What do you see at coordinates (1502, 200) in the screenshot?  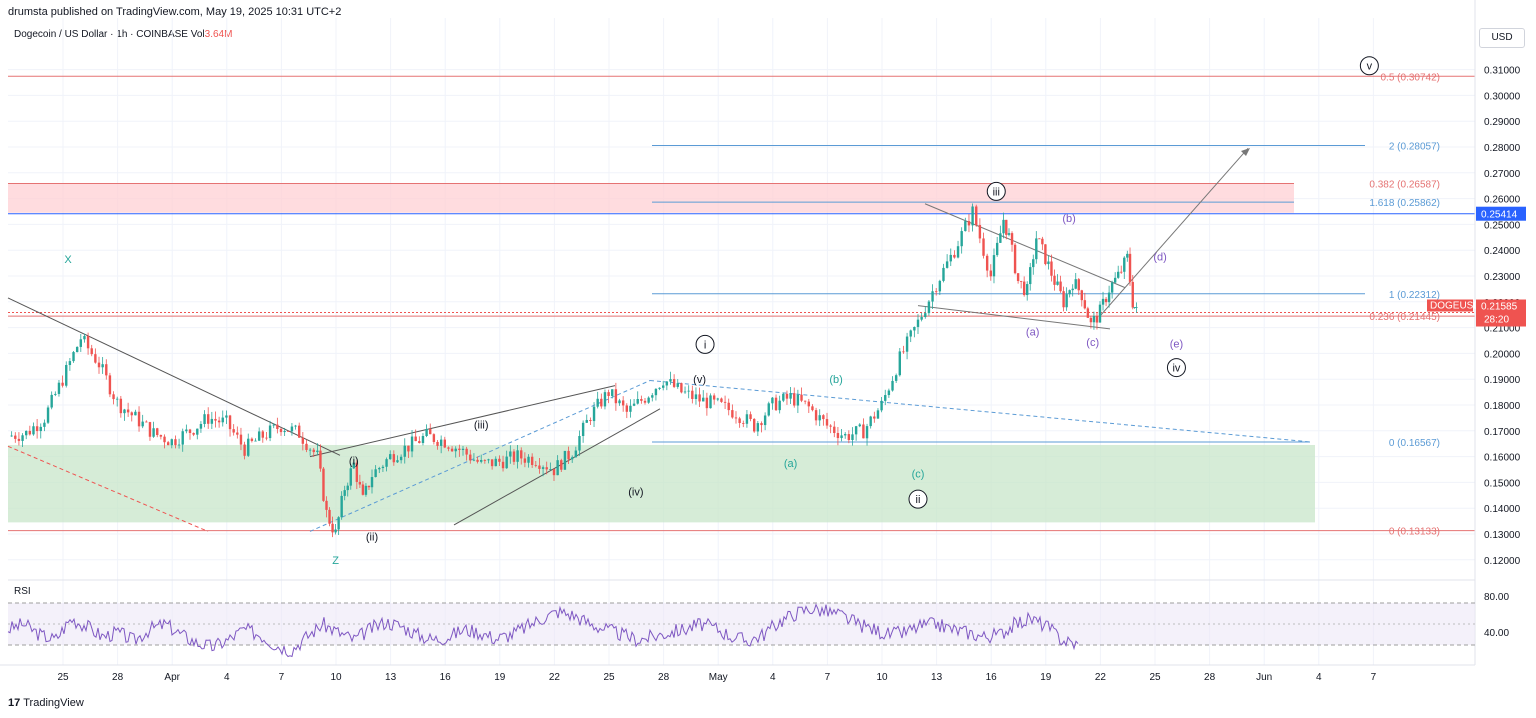 I see `y-tick-label: 0.26000` at bounding box center [1502, 200].